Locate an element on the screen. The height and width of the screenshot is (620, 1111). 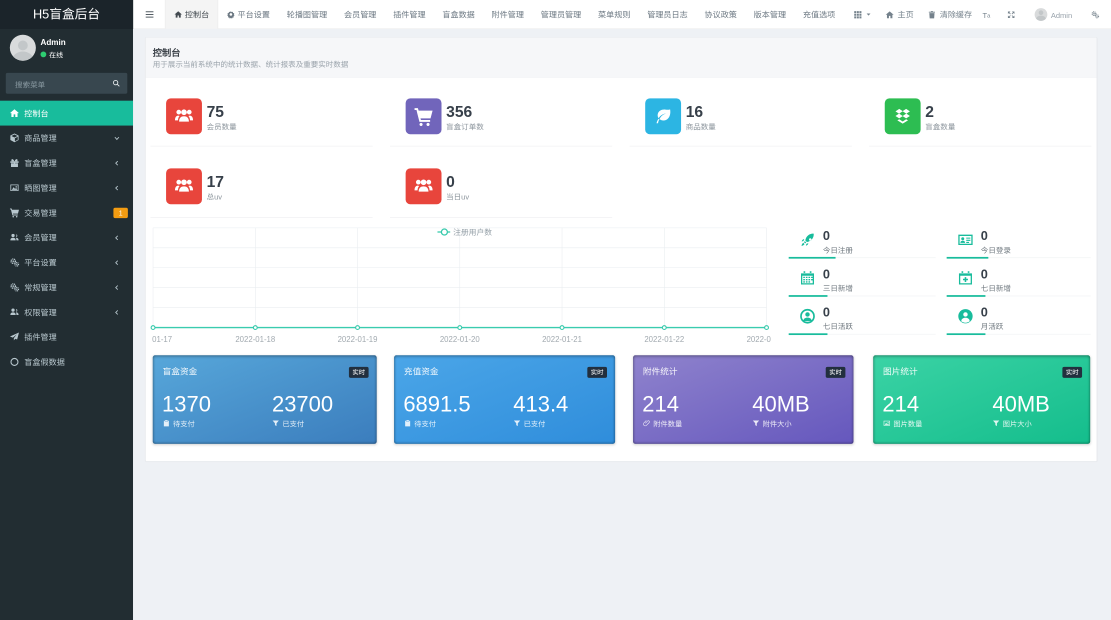
svg-text: 2022-01-19 is located at coordinates (358, 339).